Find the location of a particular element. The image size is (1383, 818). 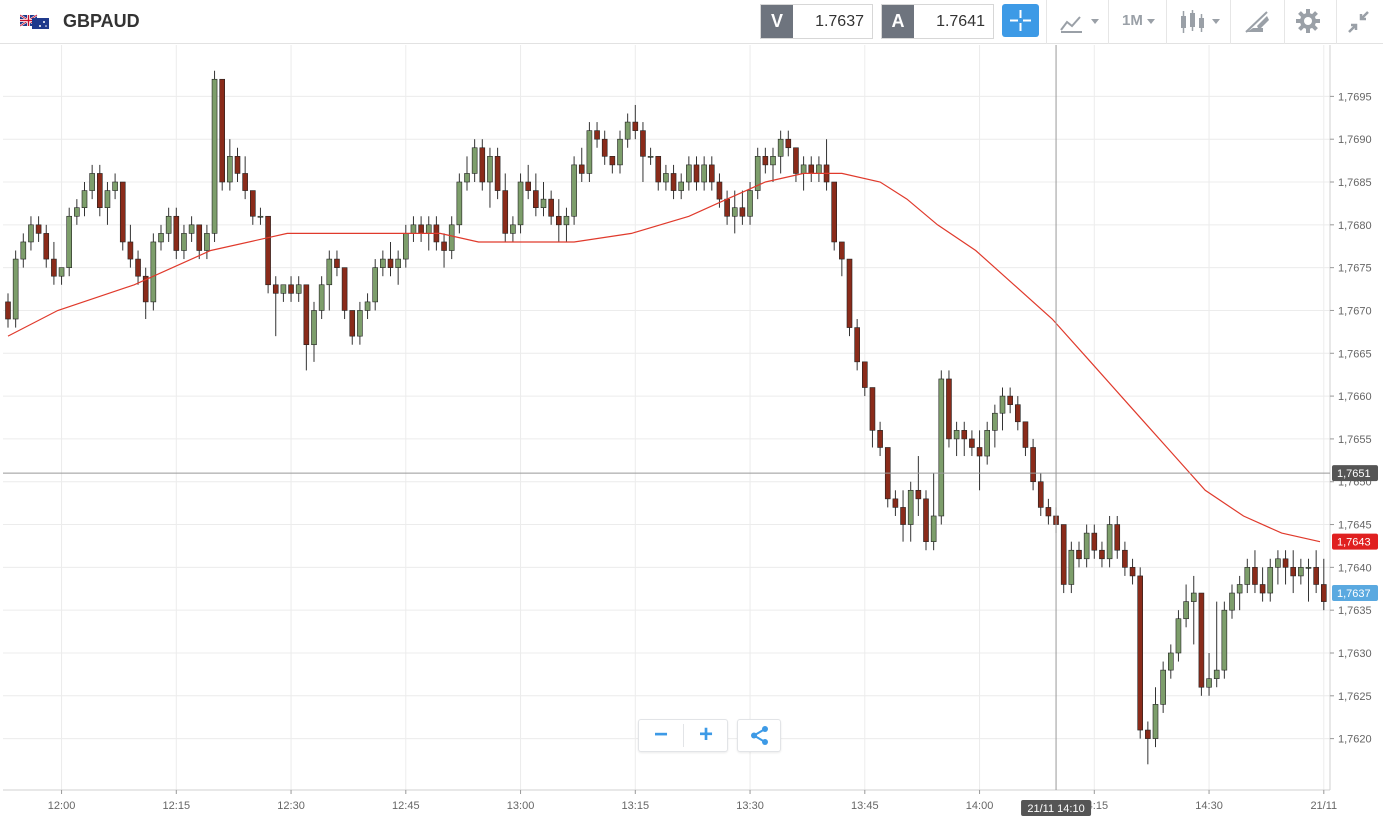

chevron-down-icon is located at coordinates (1151, 21).